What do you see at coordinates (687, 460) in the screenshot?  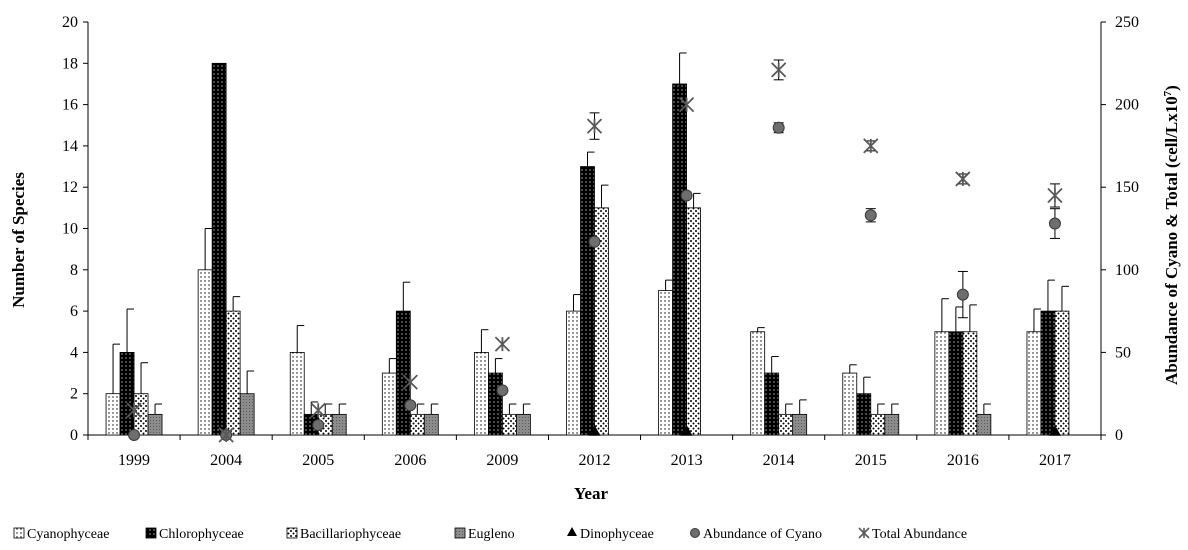 I see `x-tick-label: 2013` at bounding box center [687, 460].